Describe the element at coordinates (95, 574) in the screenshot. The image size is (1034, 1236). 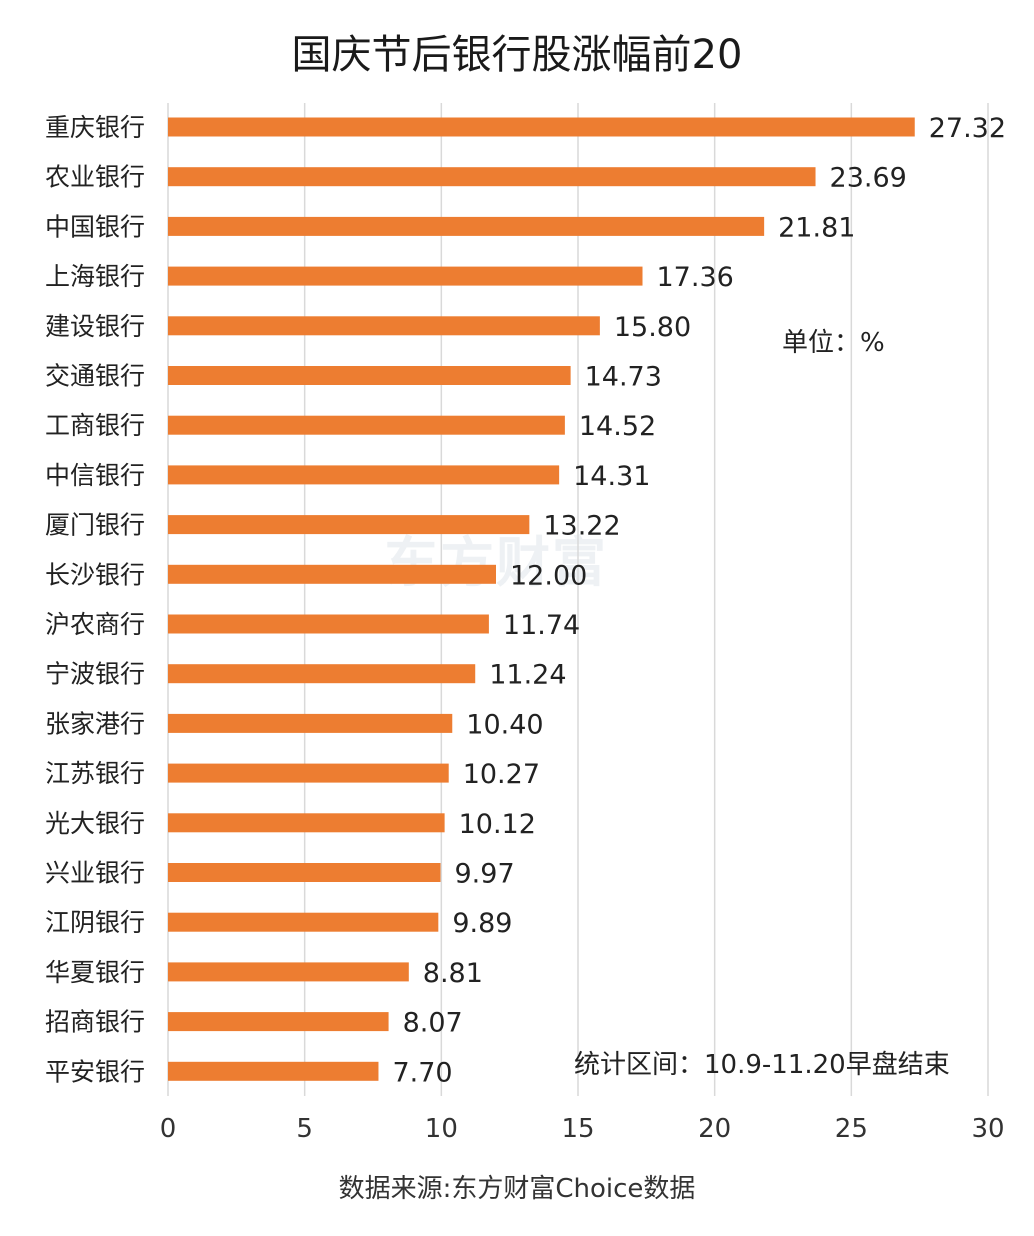
I see `category-label: 长沙银行` at that location.